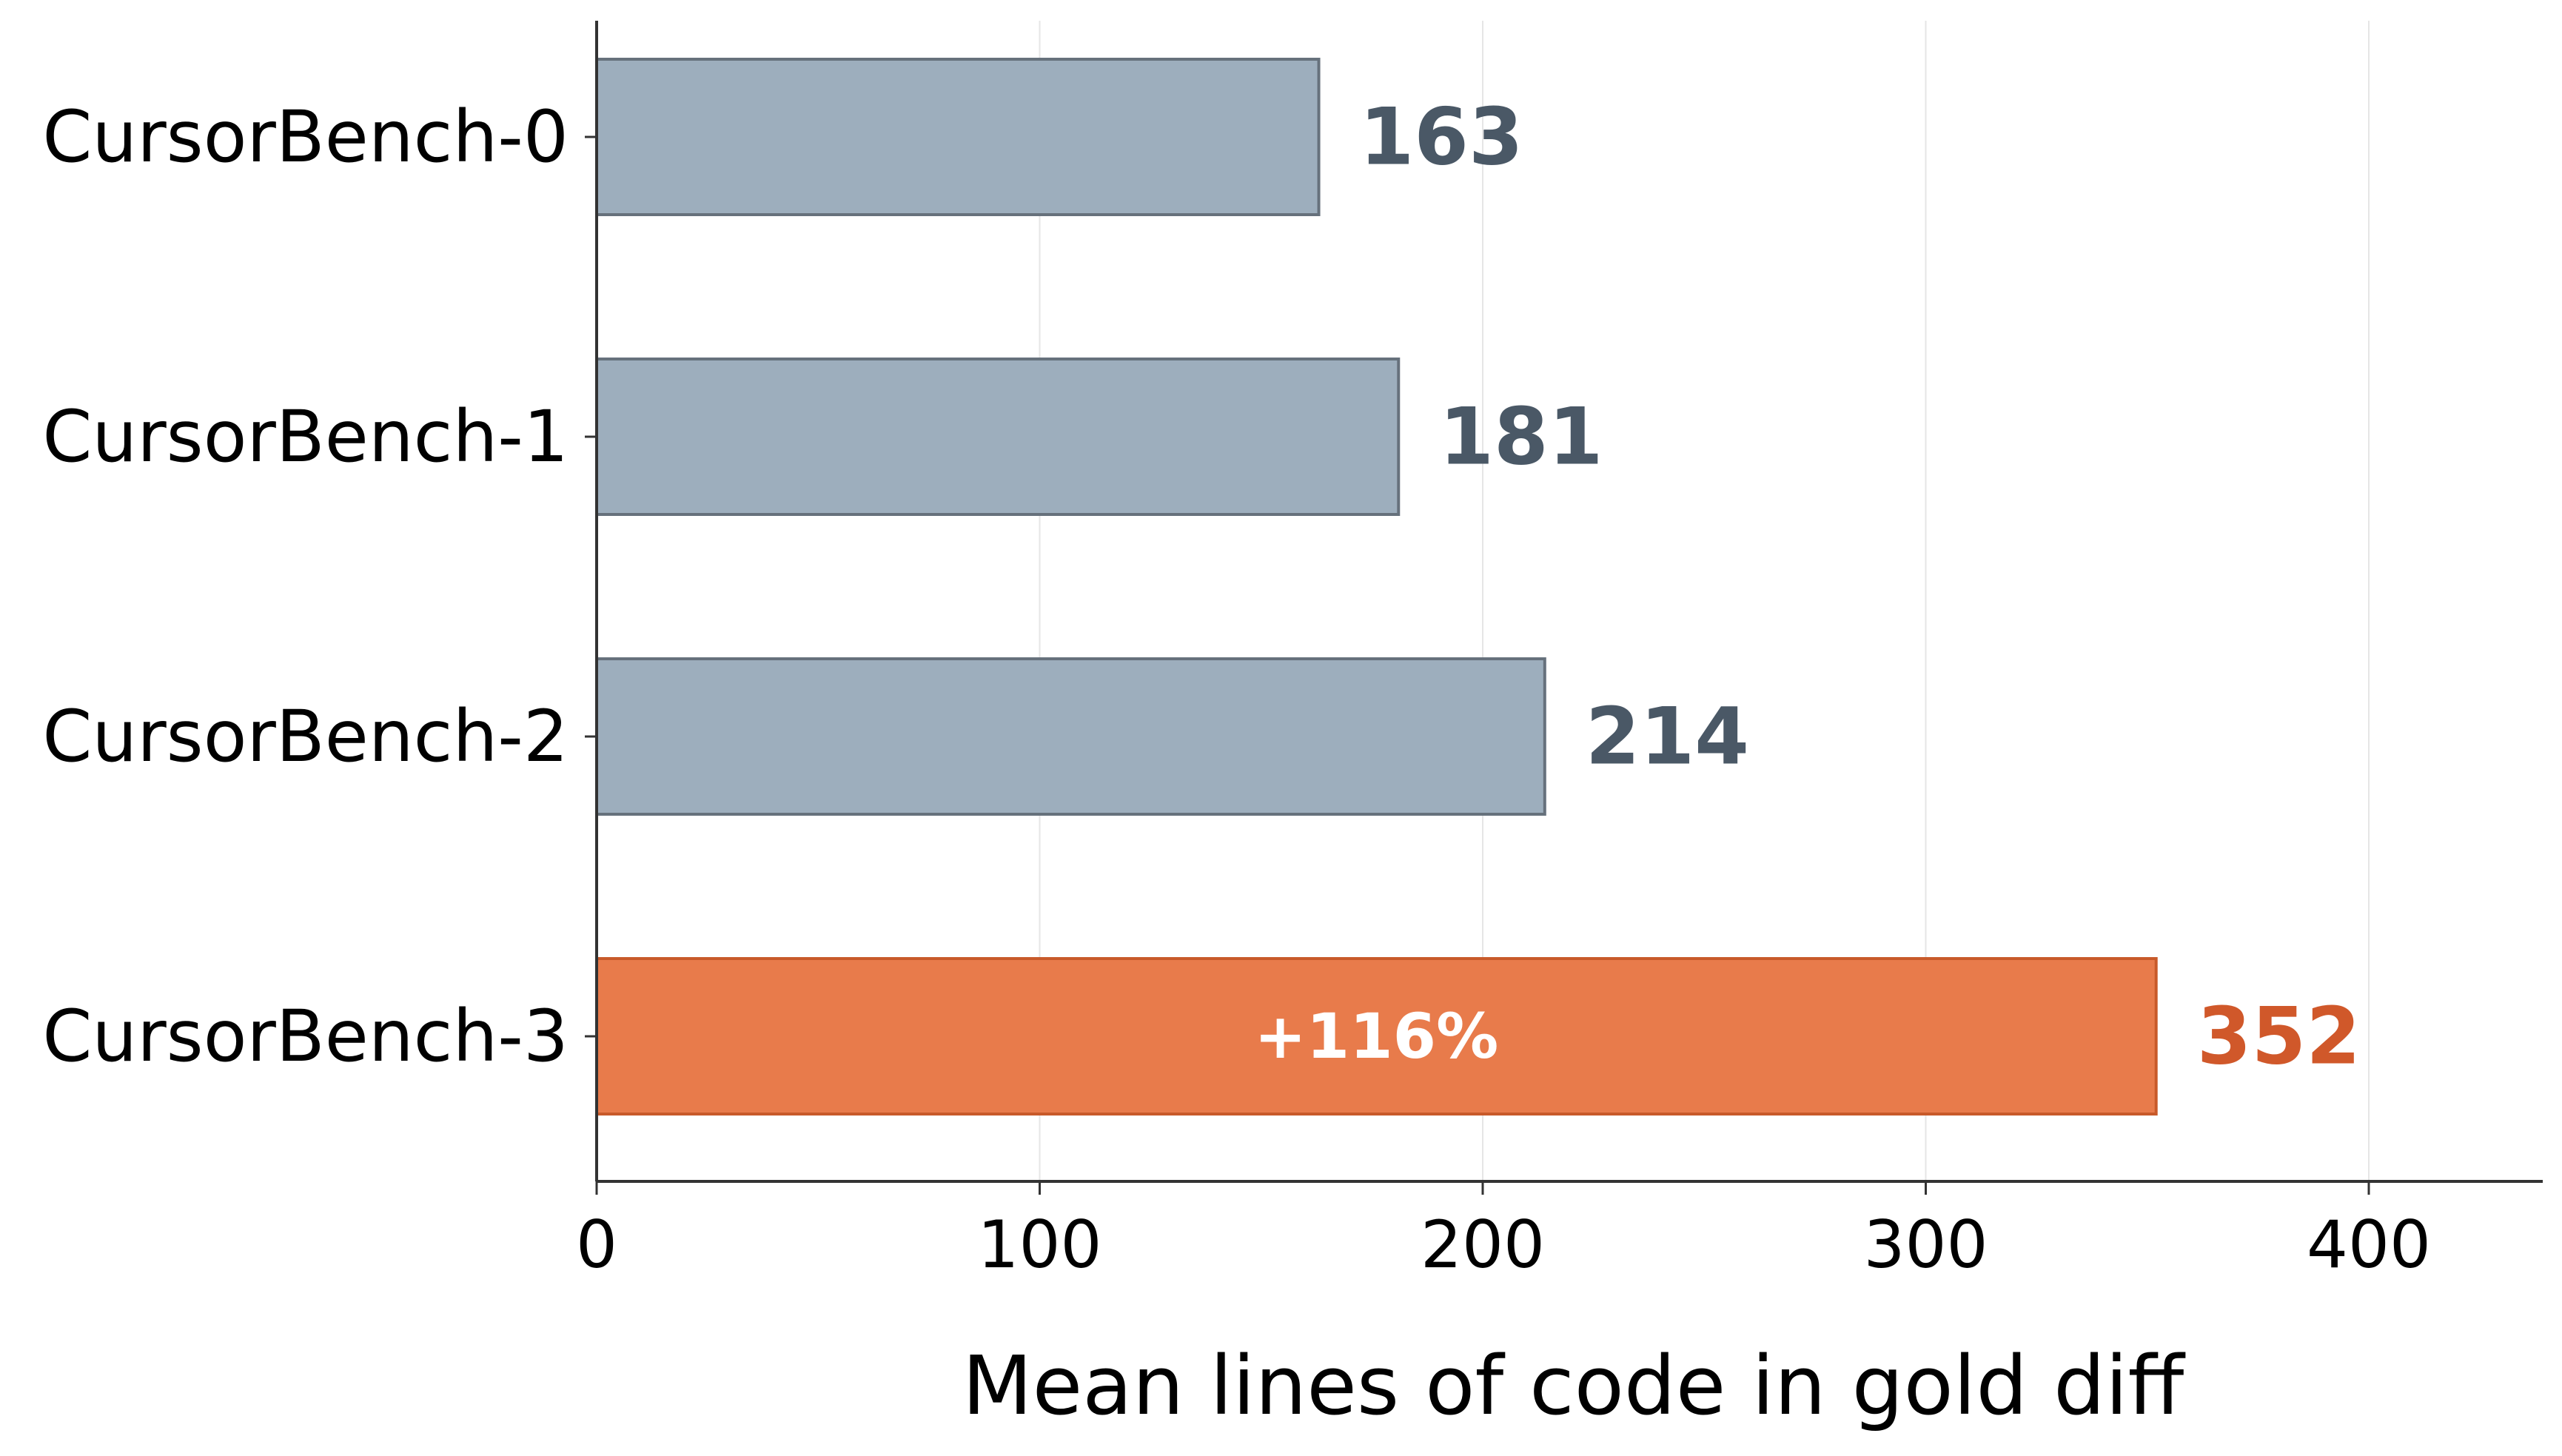  What do you see at coordinates (305, 736) in the screenshot?
I see `y-tick-label: CursorBench-2` at bounding box center [305, 736].